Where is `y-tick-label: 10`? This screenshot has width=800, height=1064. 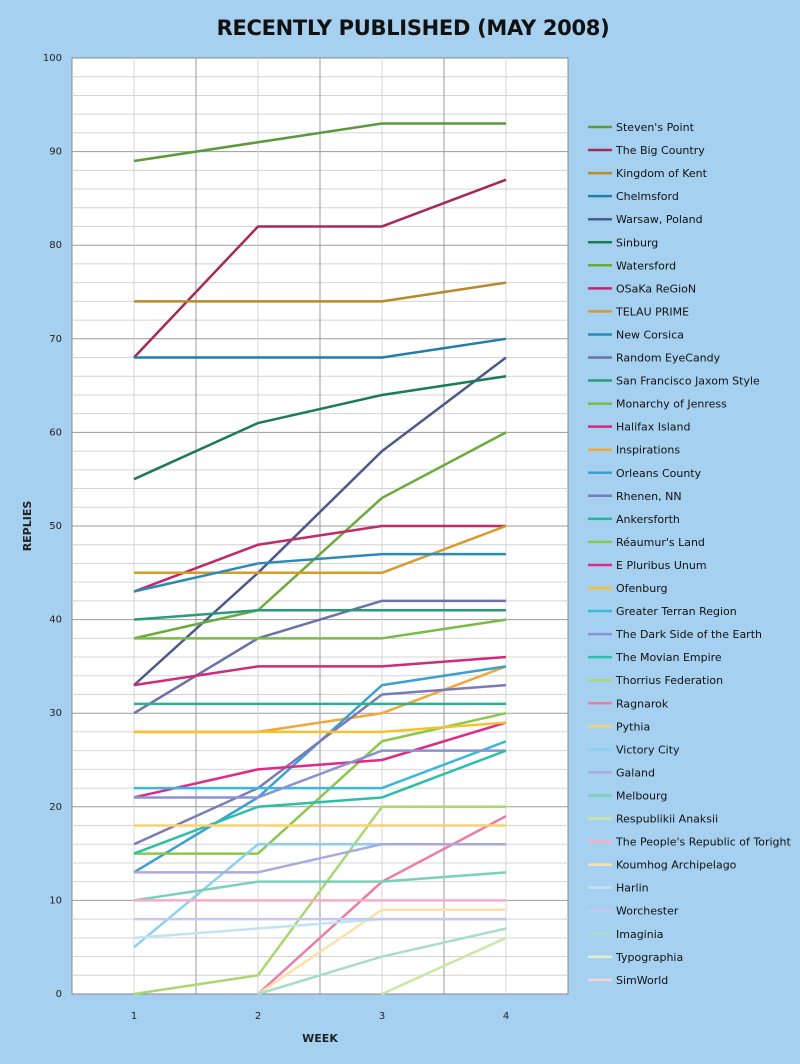
y-tick-label: 10 is located at coordinates (55, 900).